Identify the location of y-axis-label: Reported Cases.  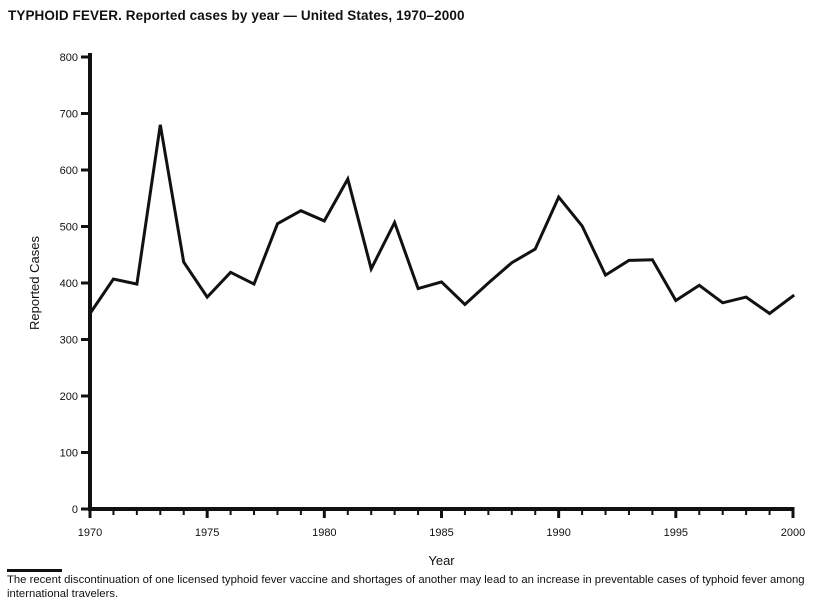
(34, 283).